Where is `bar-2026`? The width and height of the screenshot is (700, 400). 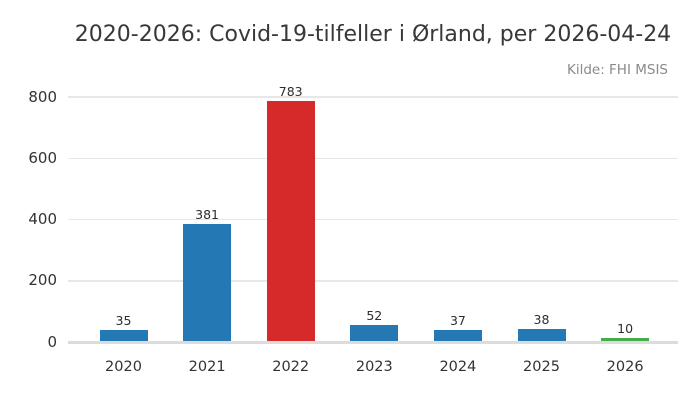
bar-2026 is located at coordinates (625, 339).